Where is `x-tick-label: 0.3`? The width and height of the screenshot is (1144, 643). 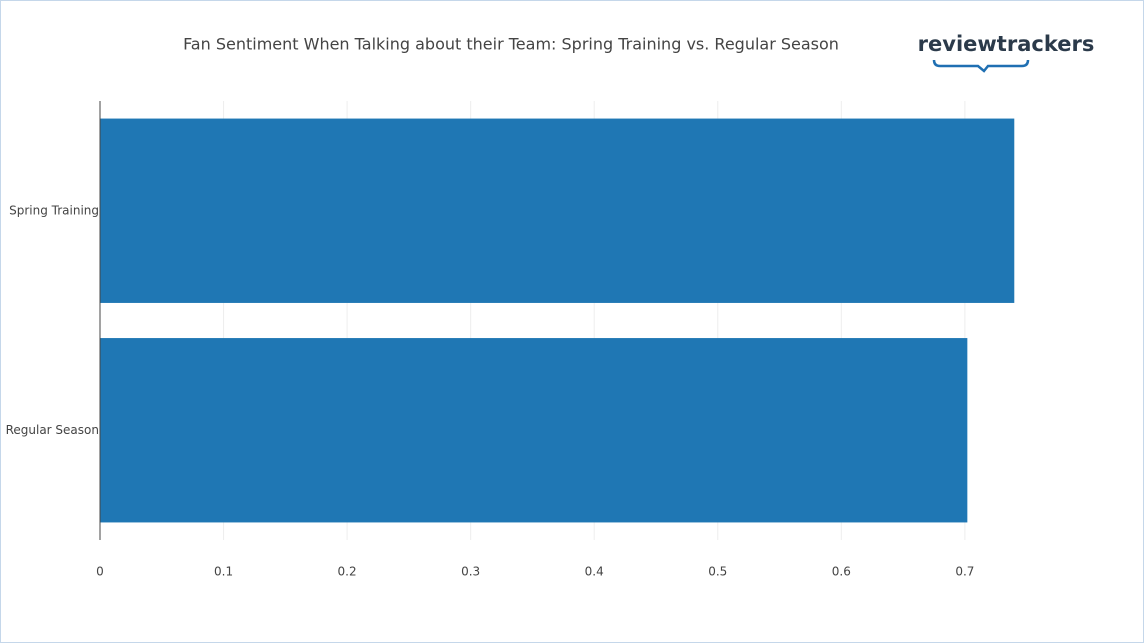 x-tick-label: 0.3 is located at coordinates (470, 572).